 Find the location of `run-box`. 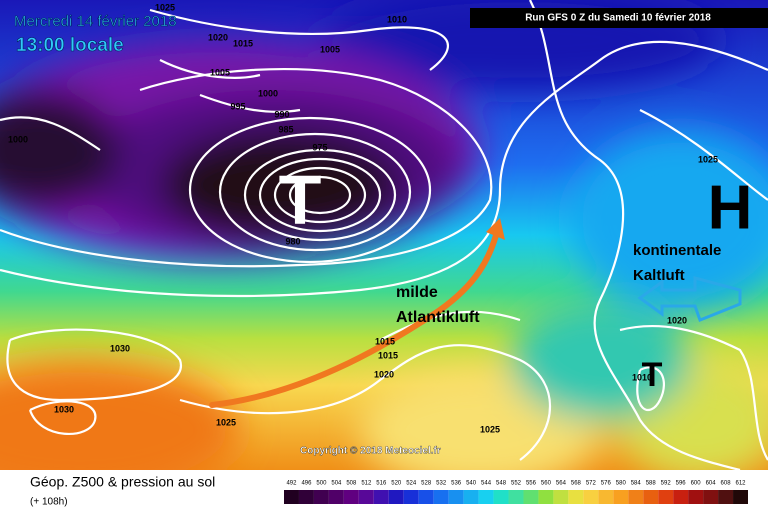

run-box is located at coordinates (619, 18).